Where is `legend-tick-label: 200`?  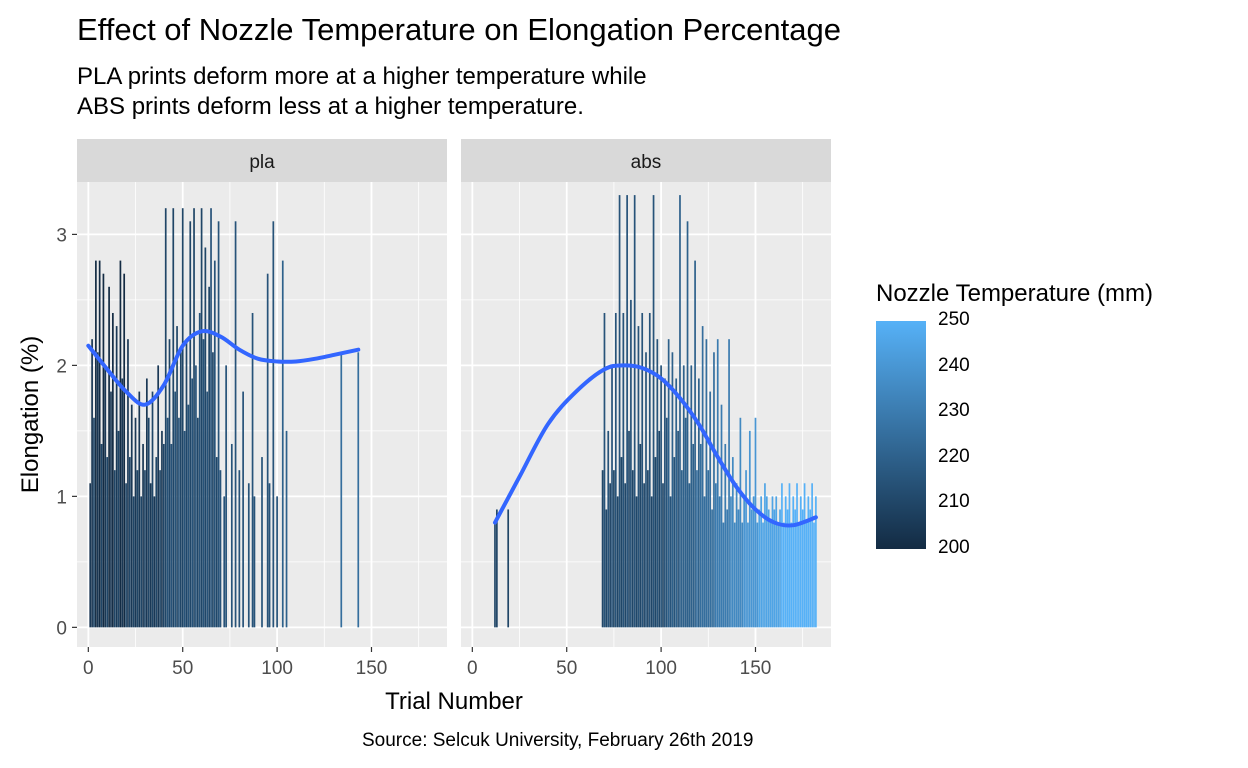
legend-tick-label: 200 is located at coordinates (954, 547).